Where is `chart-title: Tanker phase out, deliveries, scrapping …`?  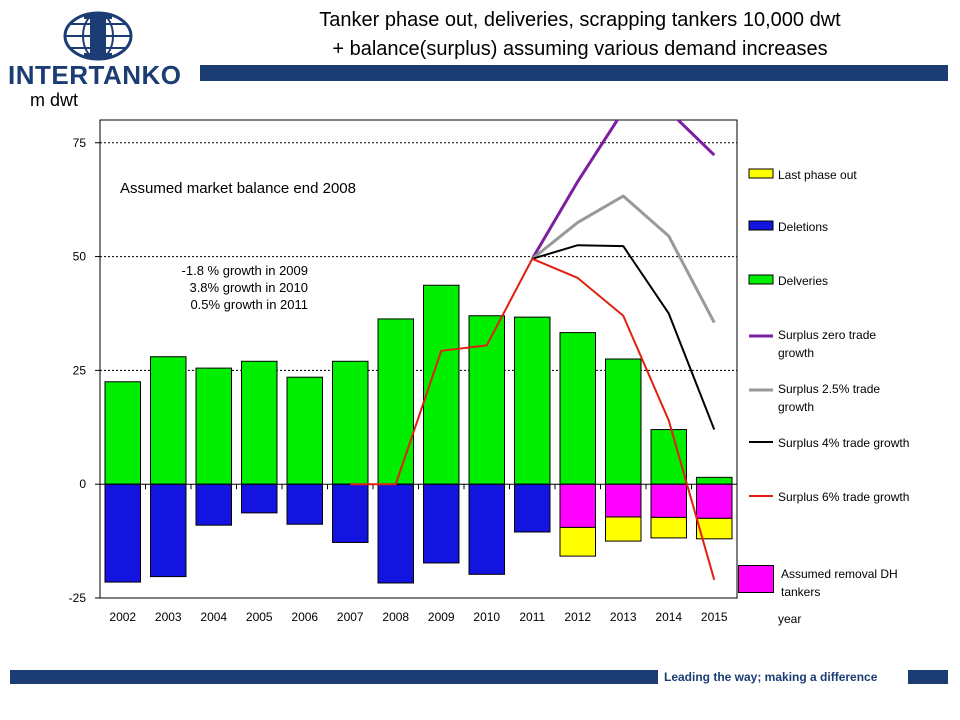 chart-title: Tanker phase out, deliveries, scrapping … is located at coordinates (580, 35).